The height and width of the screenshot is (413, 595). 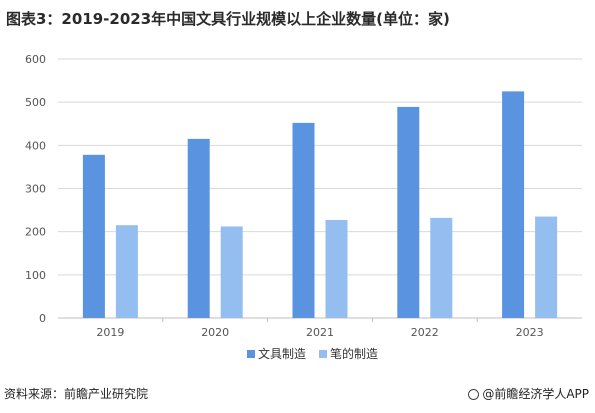 I want to click on y-tick-label: 600, so click(x=35, y=59).